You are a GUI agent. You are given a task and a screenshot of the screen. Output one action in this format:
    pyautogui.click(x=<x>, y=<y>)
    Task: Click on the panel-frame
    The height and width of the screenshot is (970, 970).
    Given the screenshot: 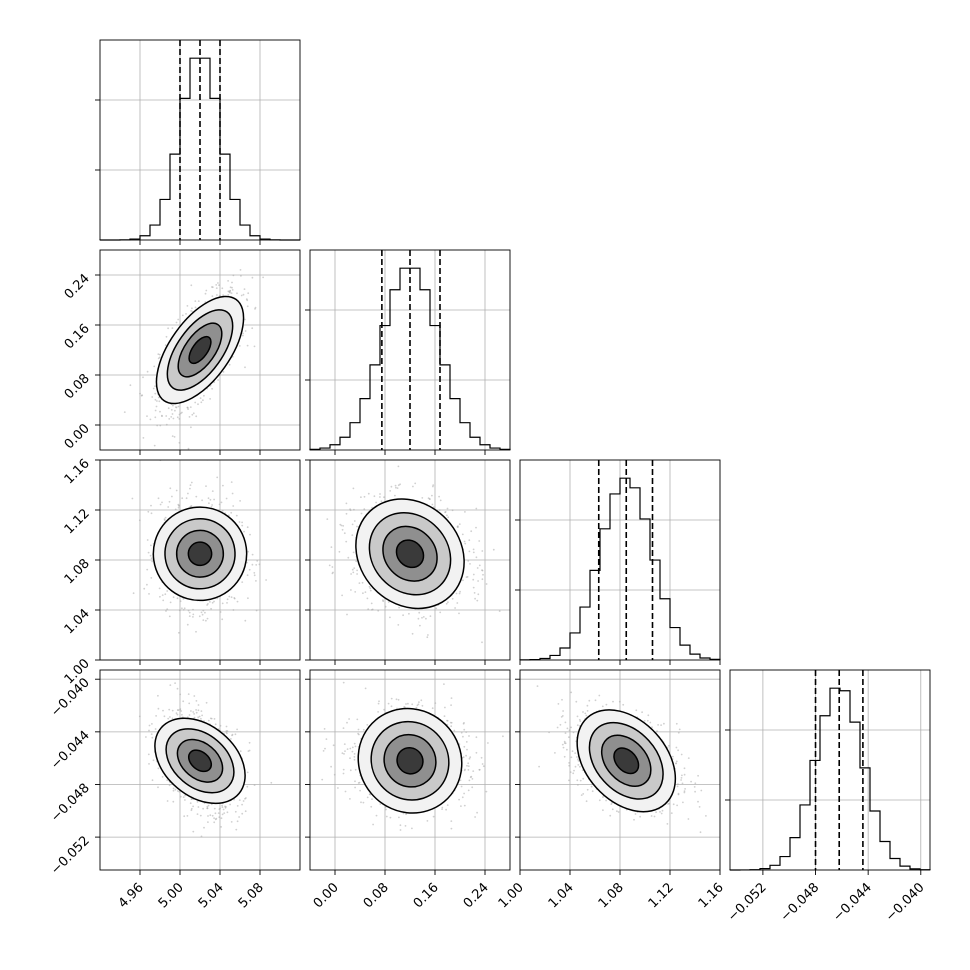 What is the action you would take?
    pyautogui.click(x=200, y=770)
    